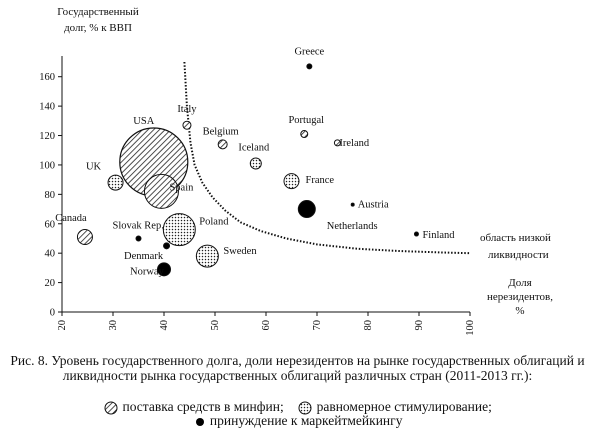 The width and height of the screenshot is (595, 429). I want to click on legend-stripes-swatch, so click(111, 408).